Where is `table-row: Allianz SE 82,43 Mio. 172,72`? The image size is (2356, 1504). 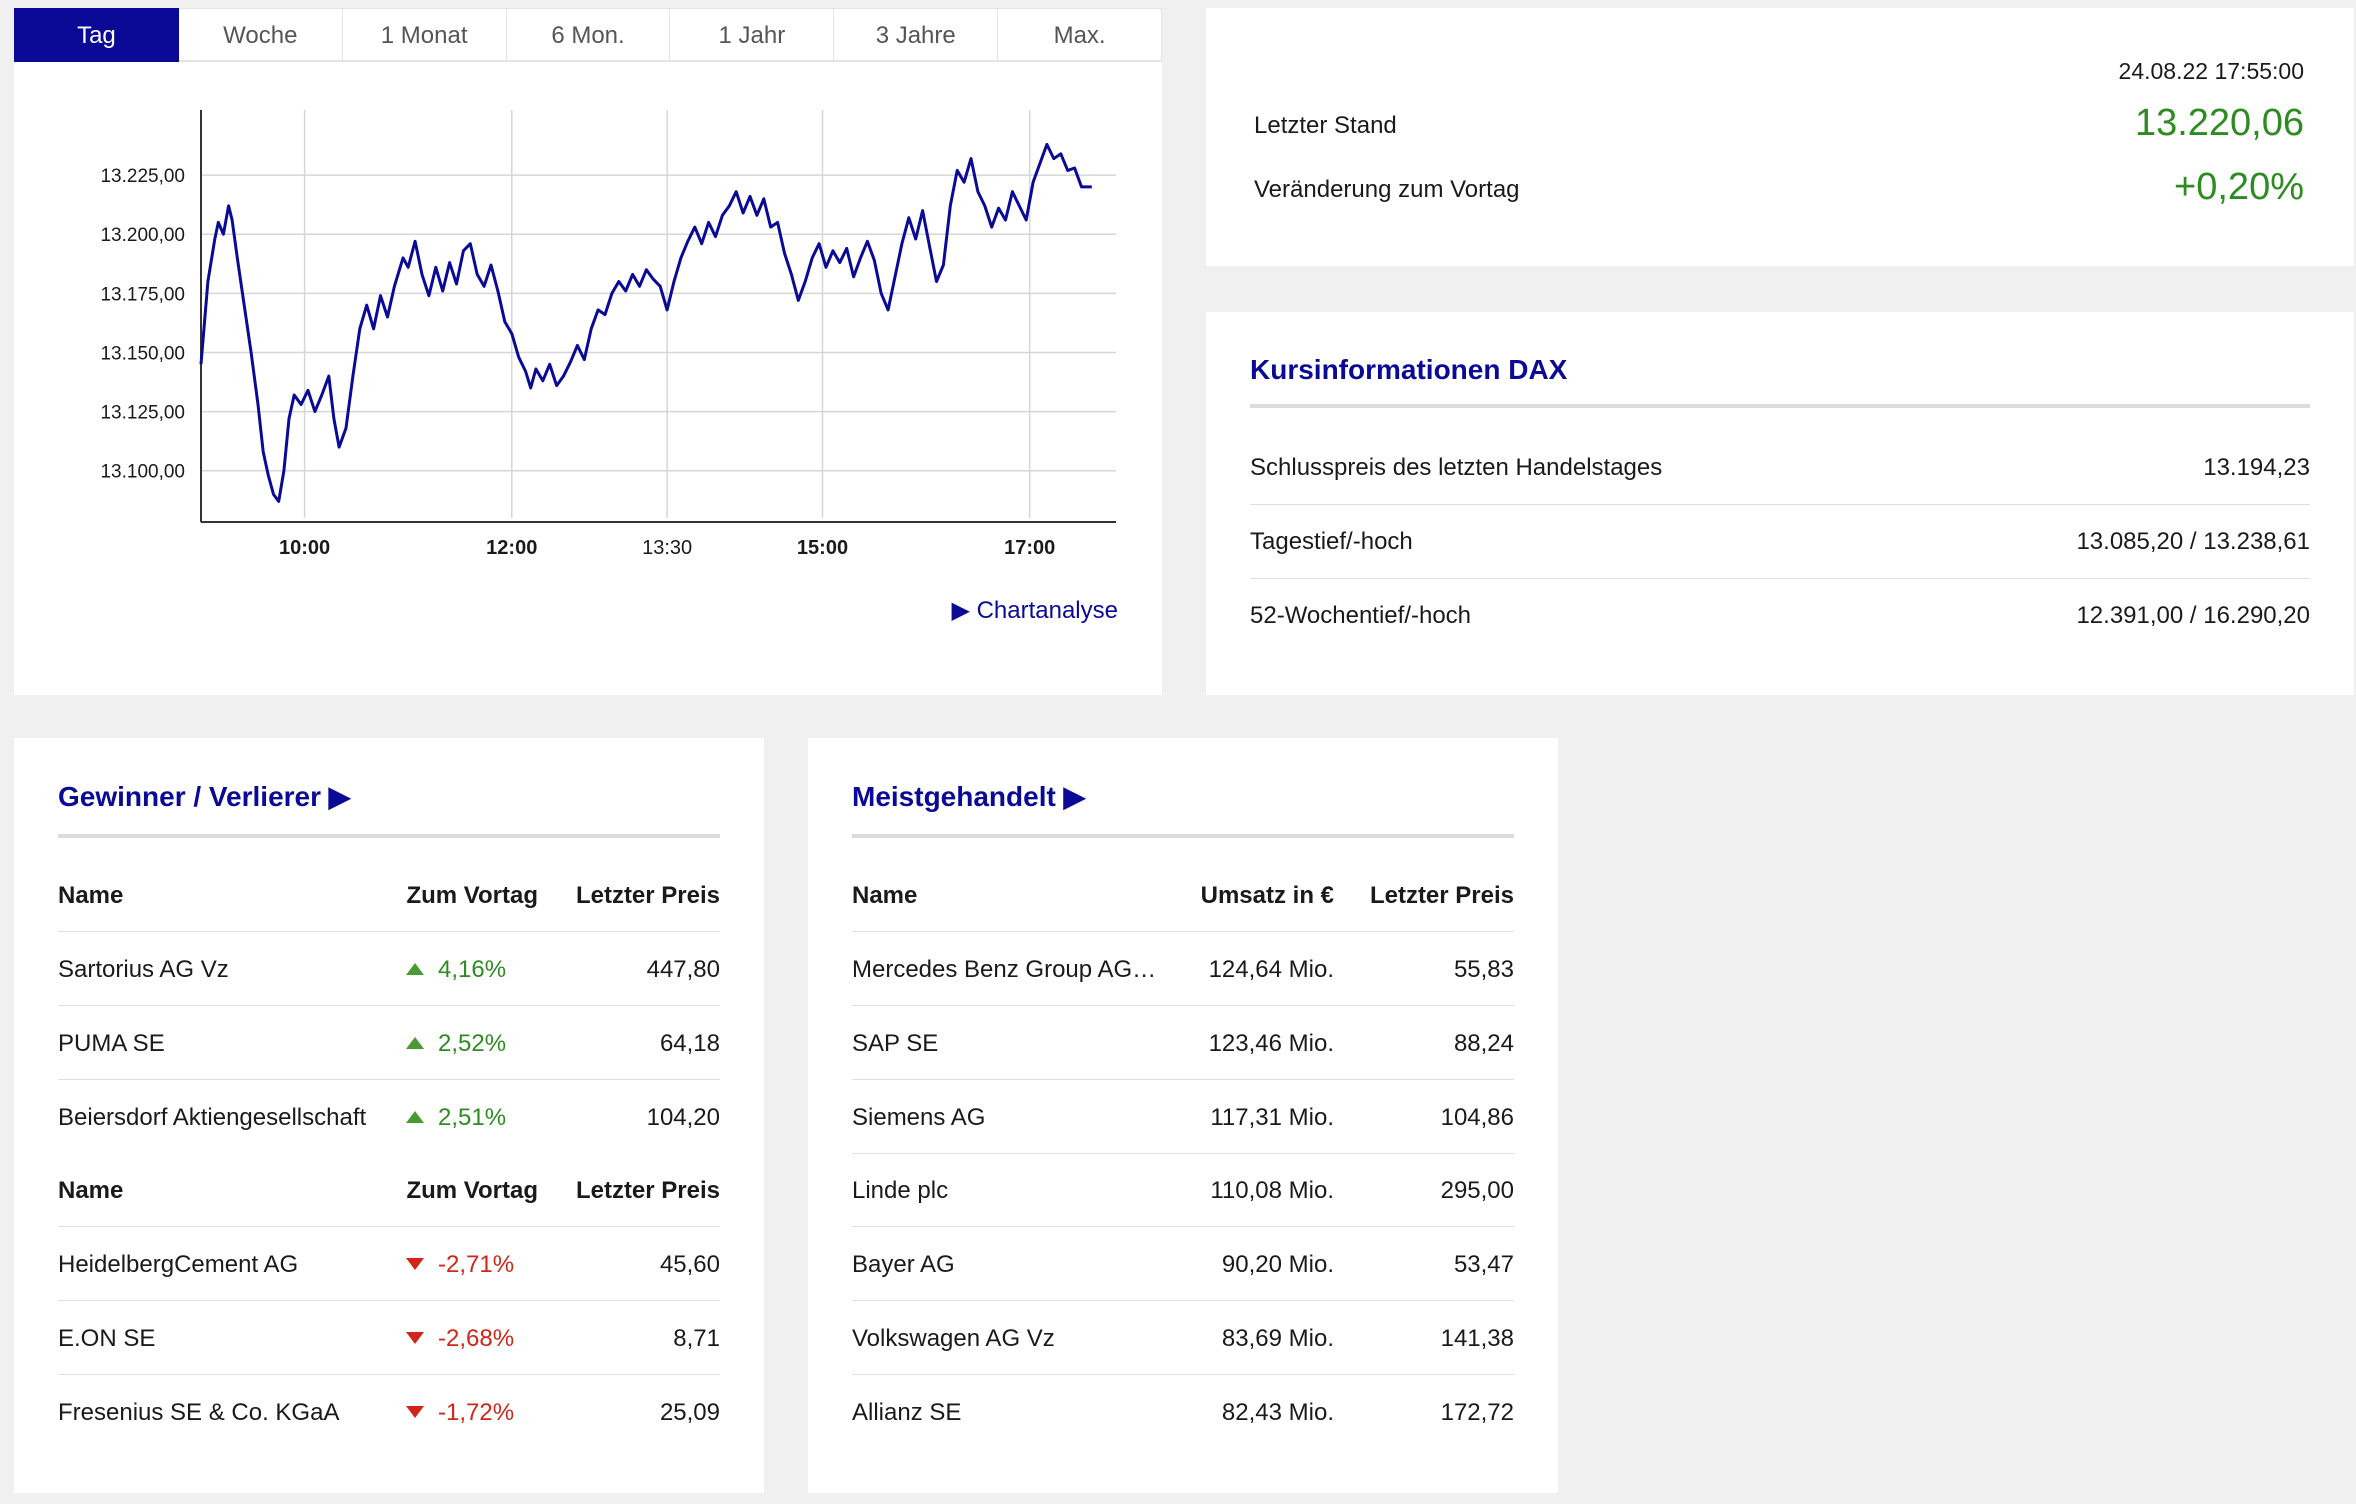 table-row: Allianz SE 82,43 Mio. 172,72 is located at coordinates (1183, 1412).